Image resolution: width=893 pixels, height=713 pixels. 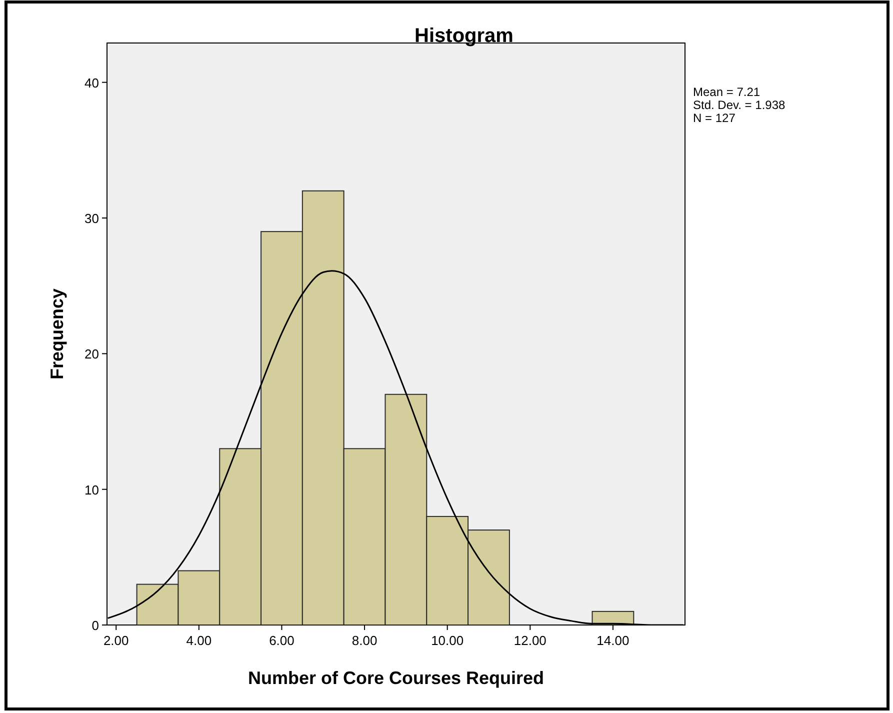 What do you see at coordinates (95, 625) in the screenshot?
I see `y-tick-label: 0` at bounding box center [95, 625].